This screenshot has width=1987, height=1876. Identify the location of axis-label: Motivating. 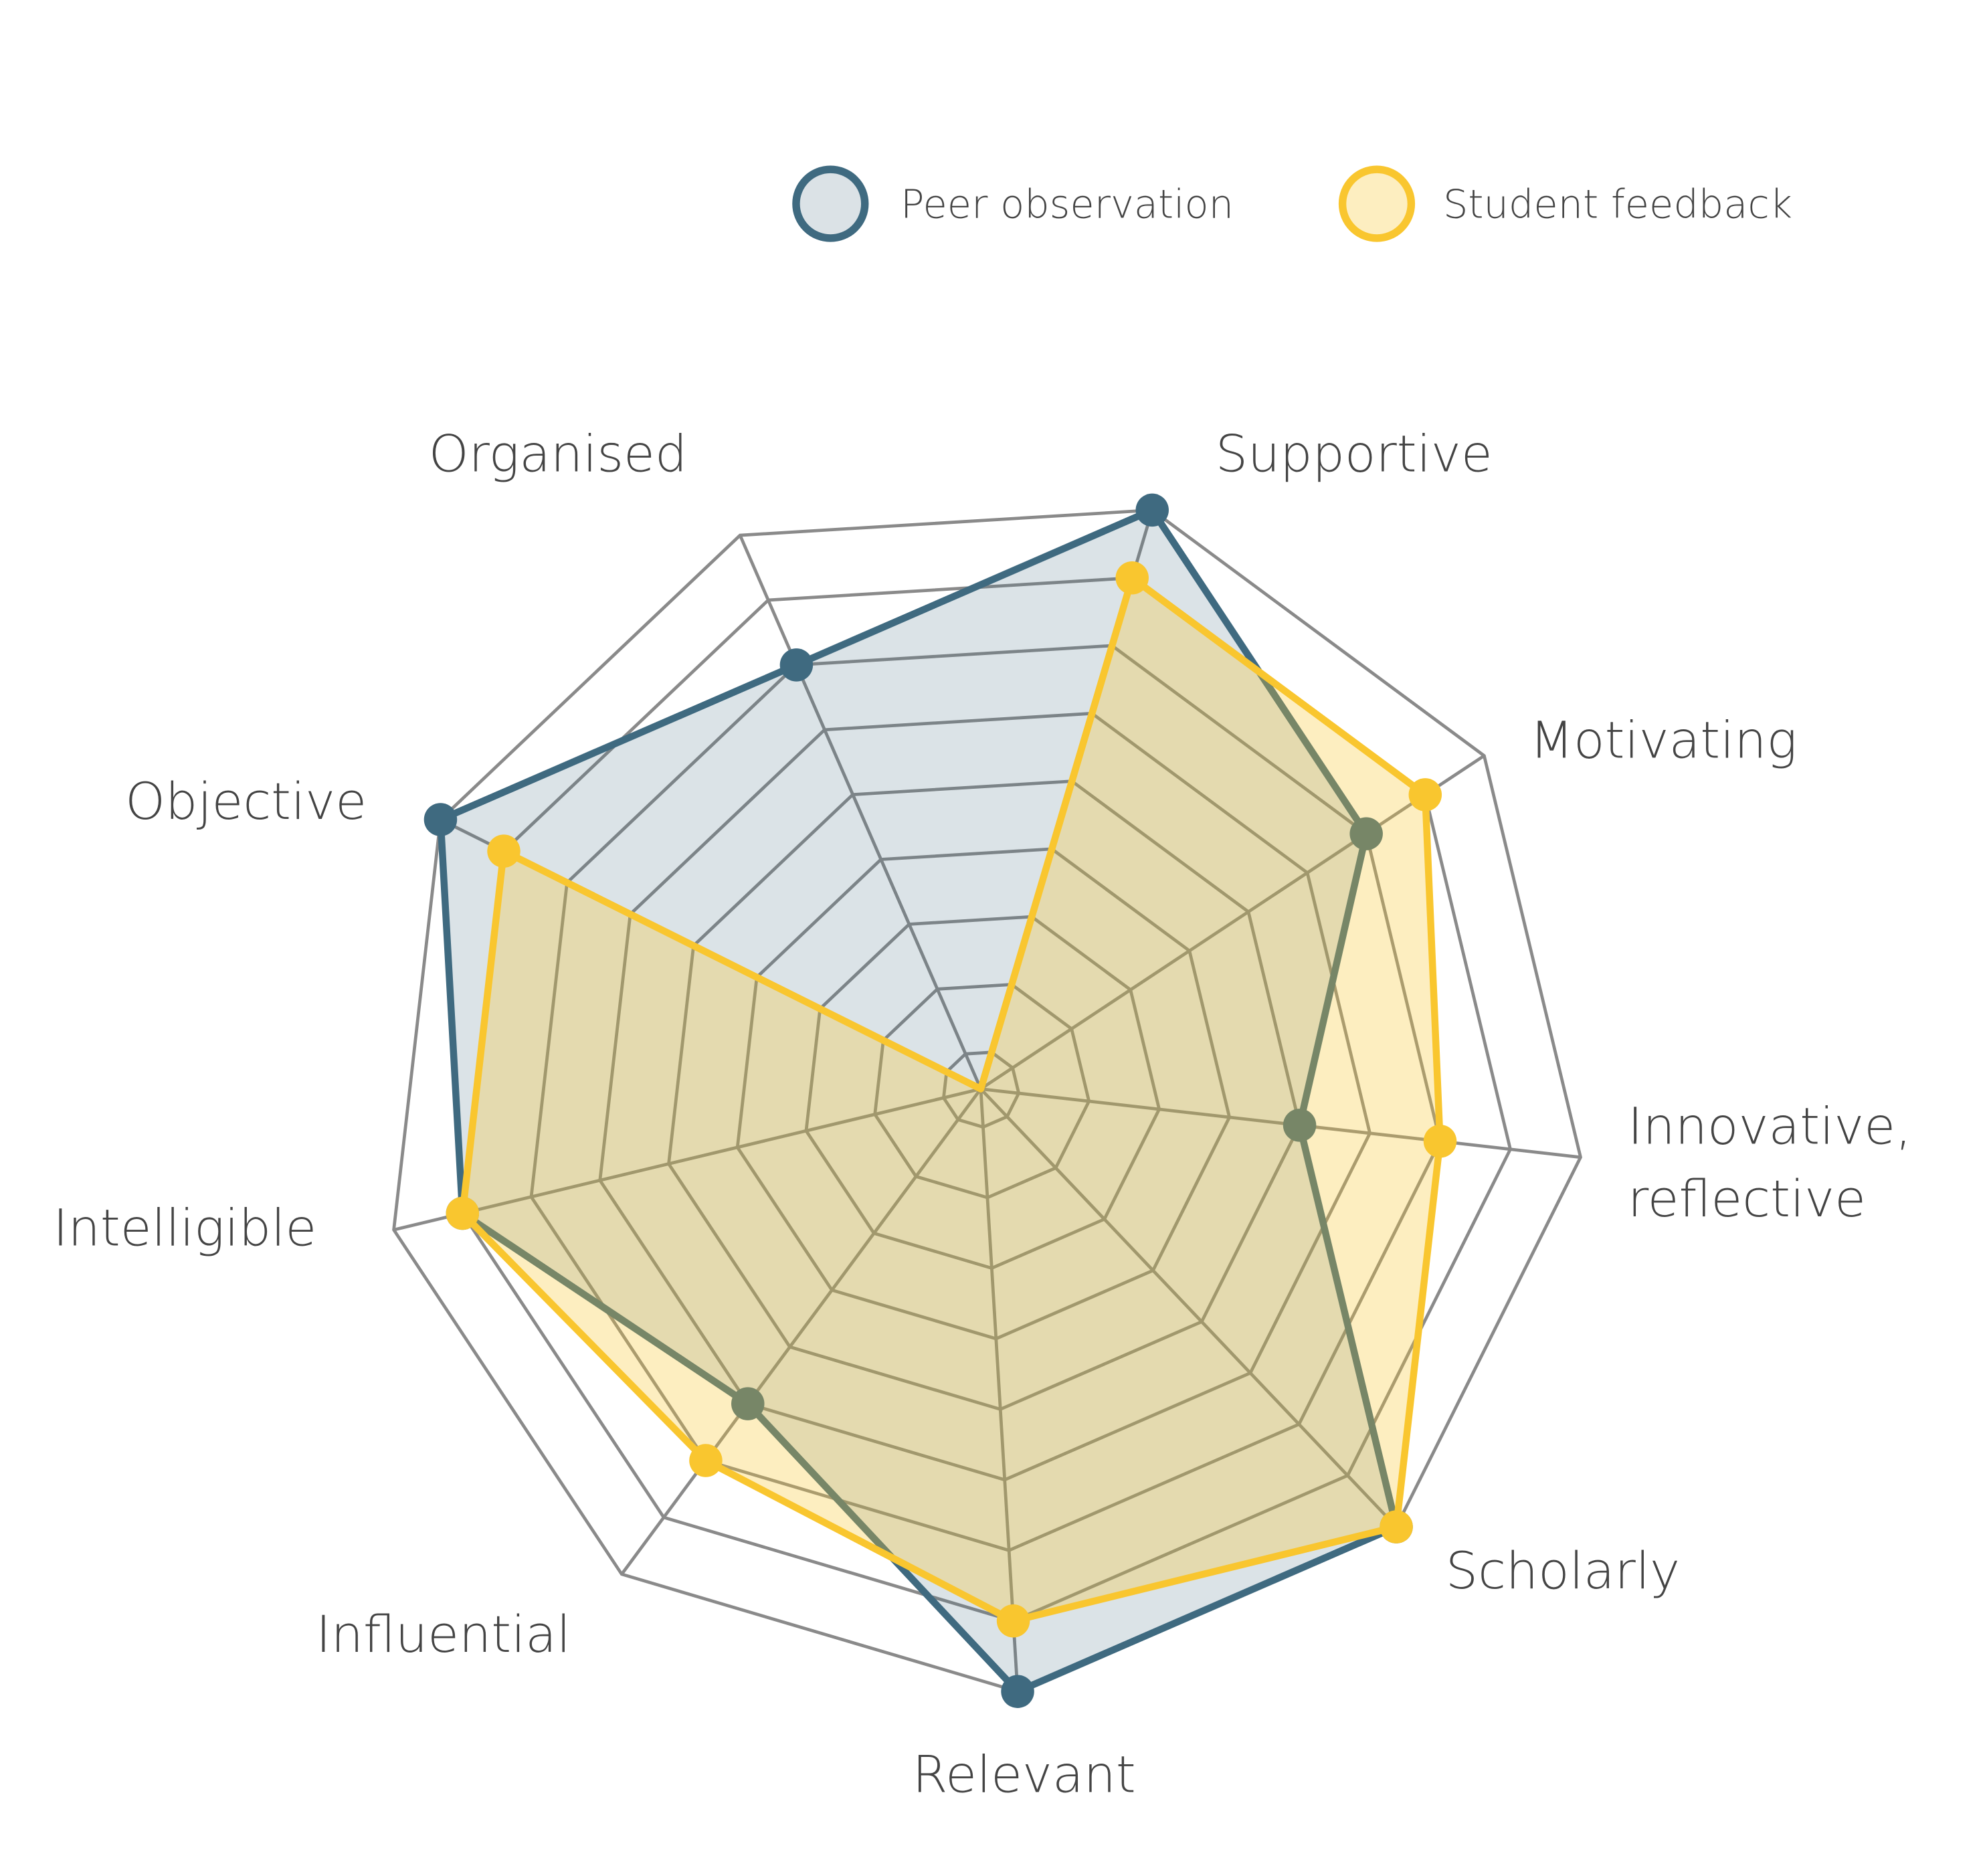
(1663, 740).